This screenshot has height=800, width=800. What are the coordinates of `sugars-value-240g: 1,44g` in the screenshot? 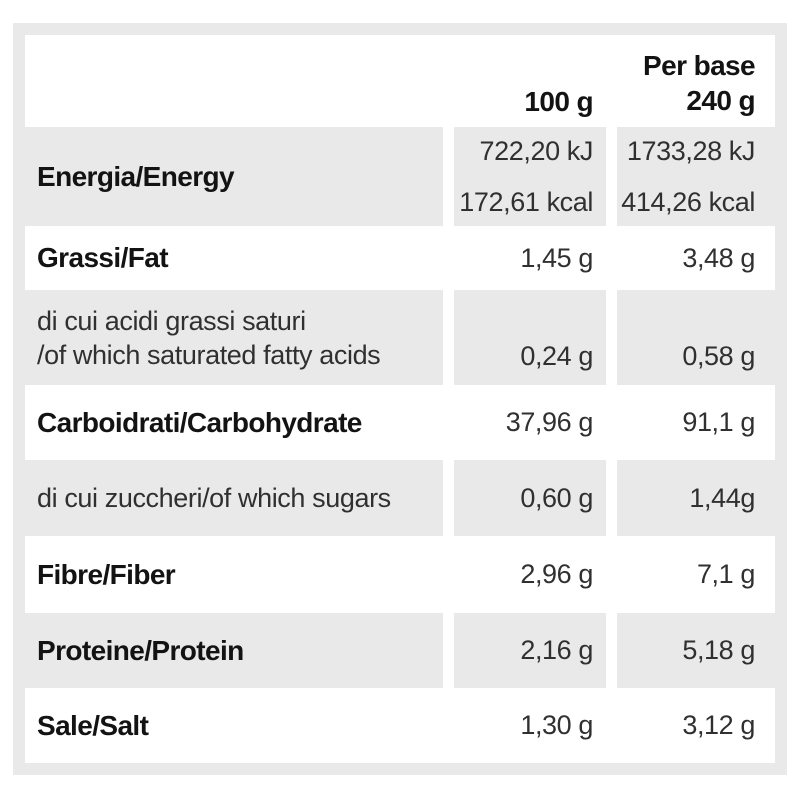 It's located at (696, 498).